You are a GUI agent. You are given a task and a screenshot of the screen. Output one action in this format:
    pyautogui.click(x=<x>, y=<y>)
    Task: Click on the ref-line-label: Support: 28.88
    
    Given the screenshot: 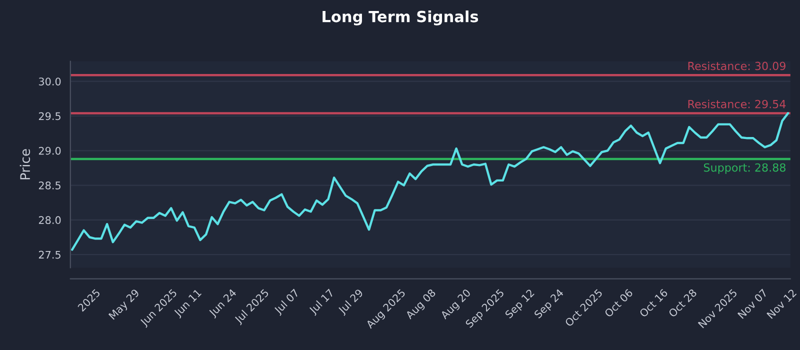 What is the action you would take?
    pyautogui.click(x=745, y=168)
    